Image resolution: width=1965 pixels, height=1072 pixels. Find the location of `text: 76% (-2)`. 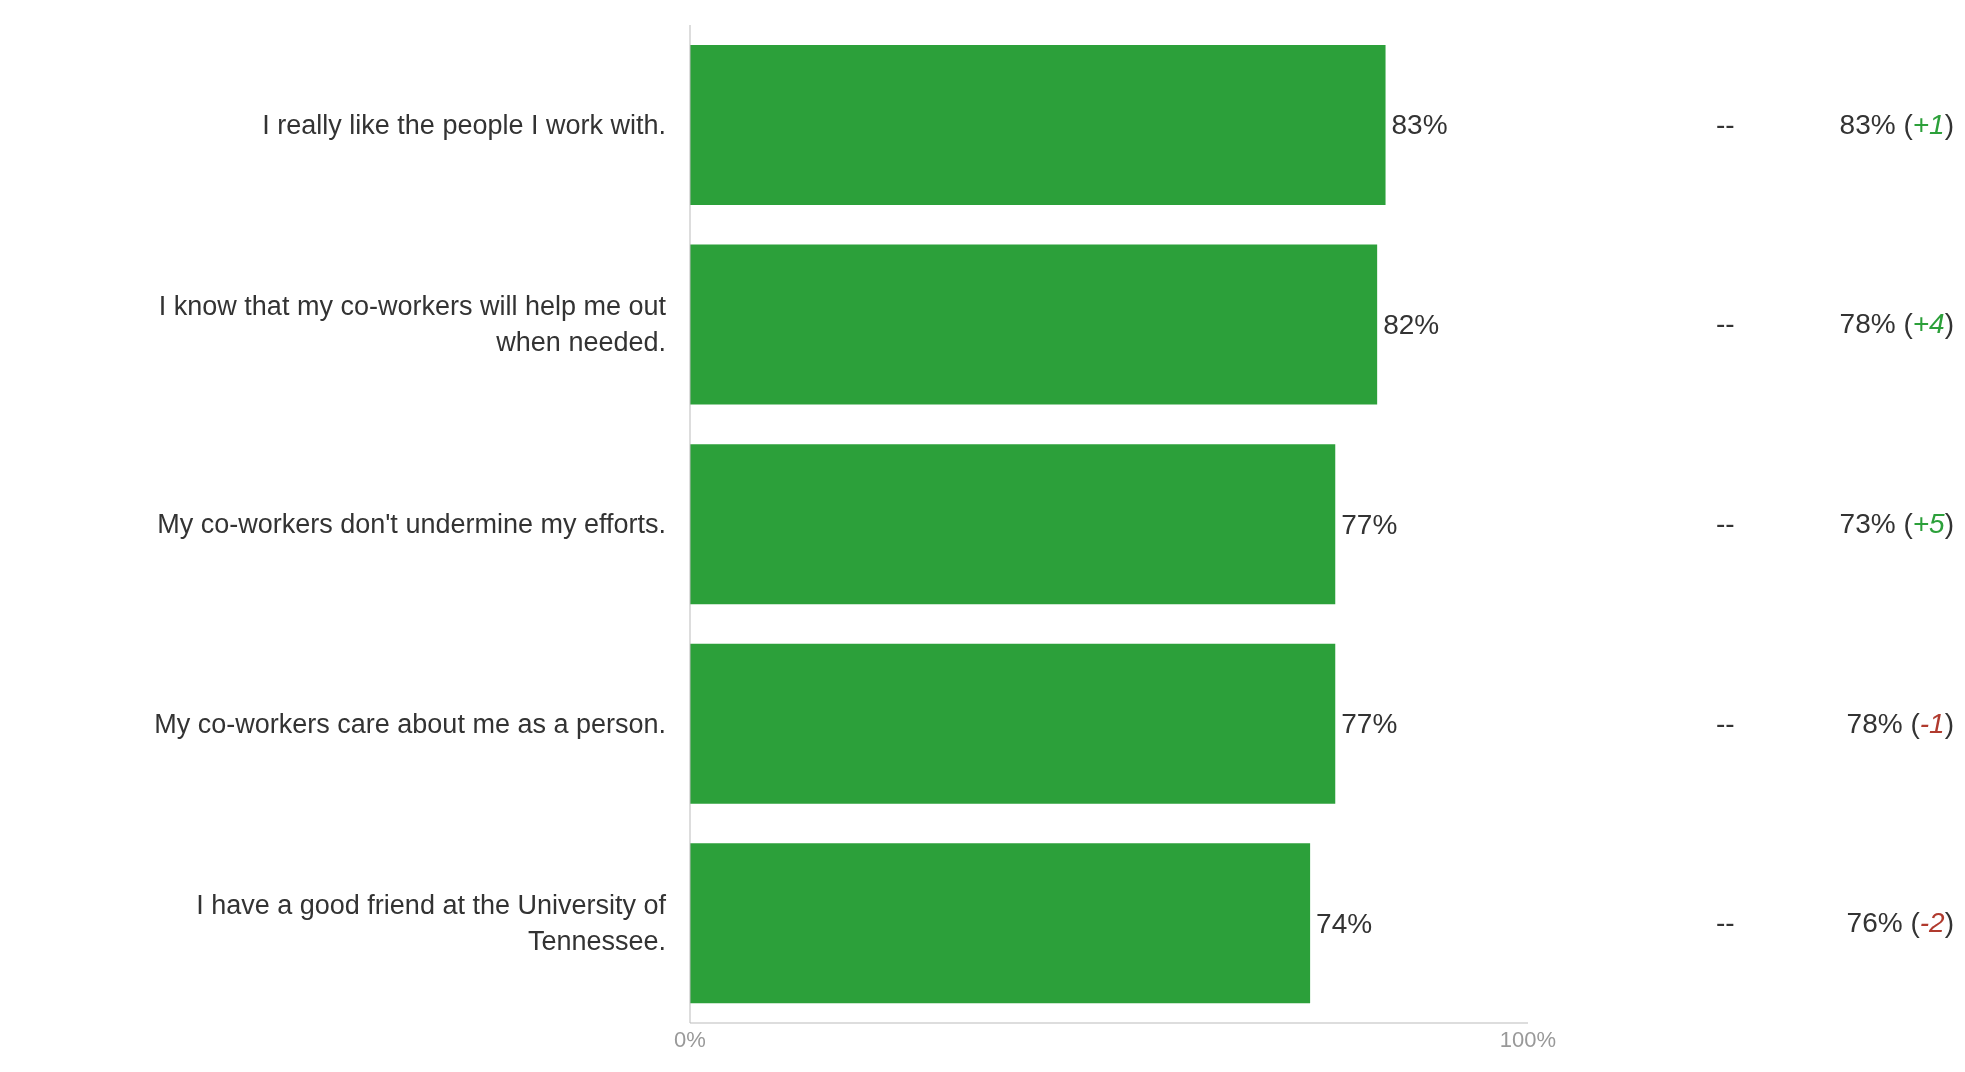

text: 76% (-2) is located at coordinates (1900, 923).